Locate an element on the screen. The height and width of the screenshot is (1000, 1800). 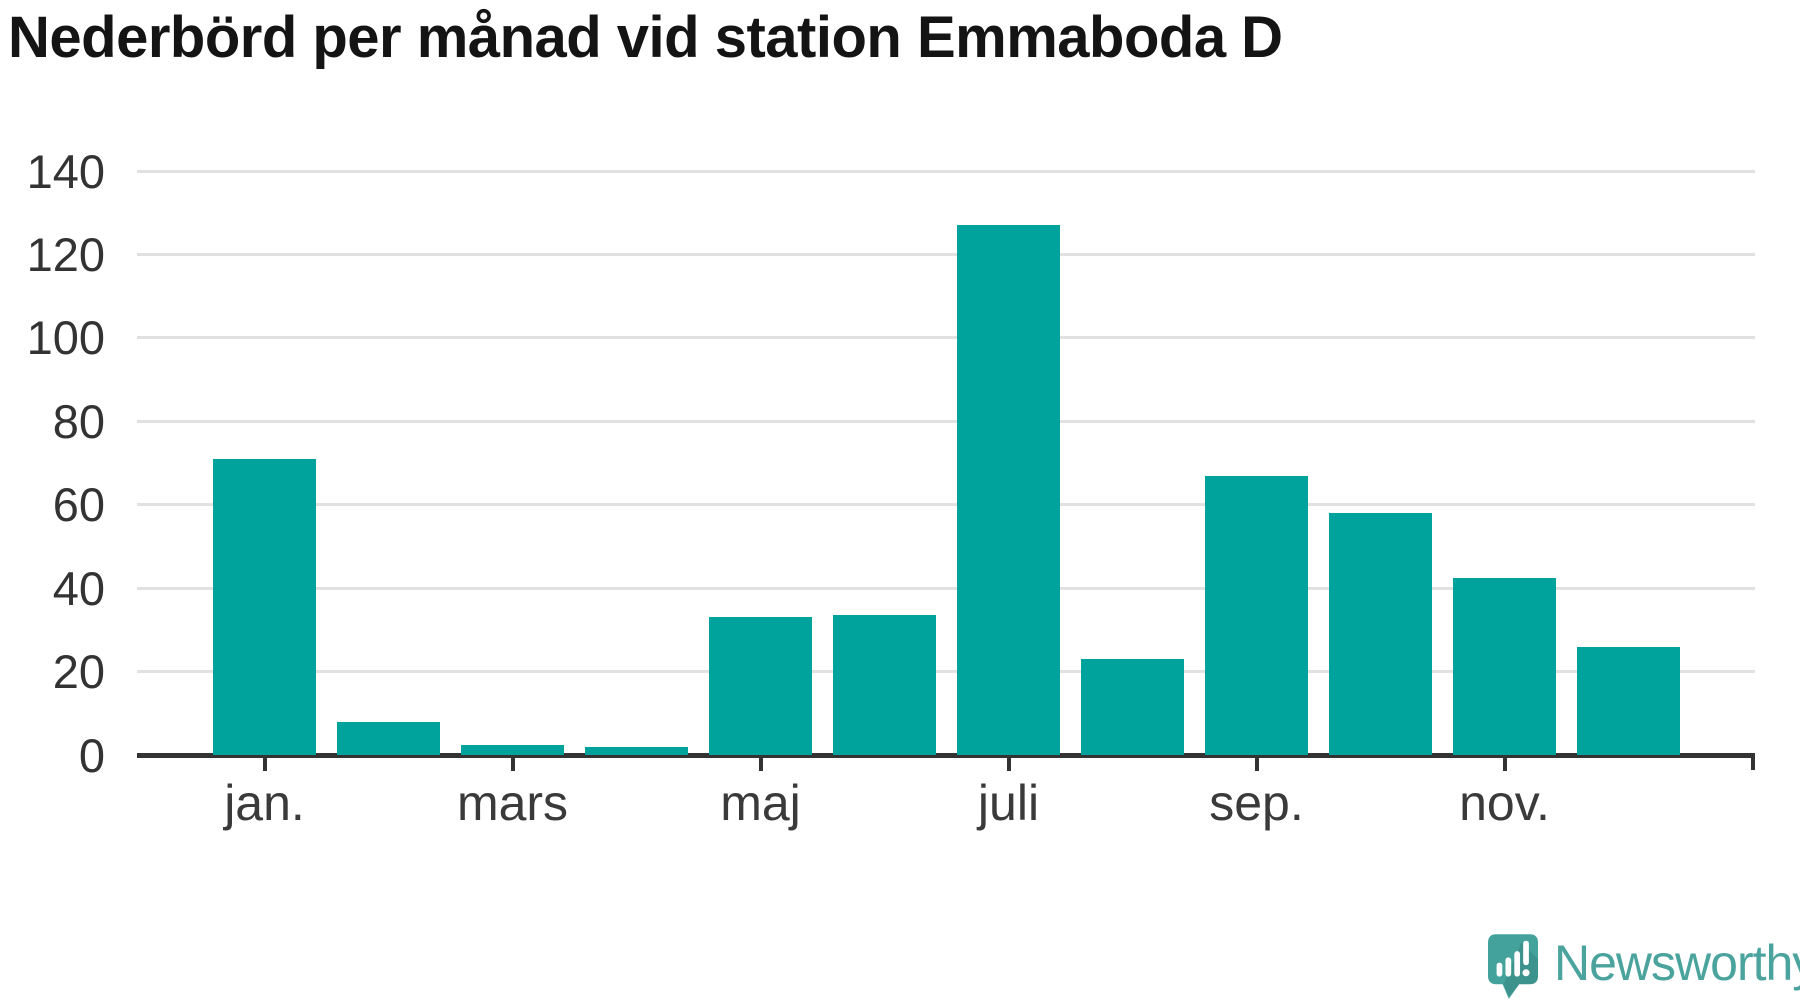
bar-nov. is located at coordinates (1504, 666).